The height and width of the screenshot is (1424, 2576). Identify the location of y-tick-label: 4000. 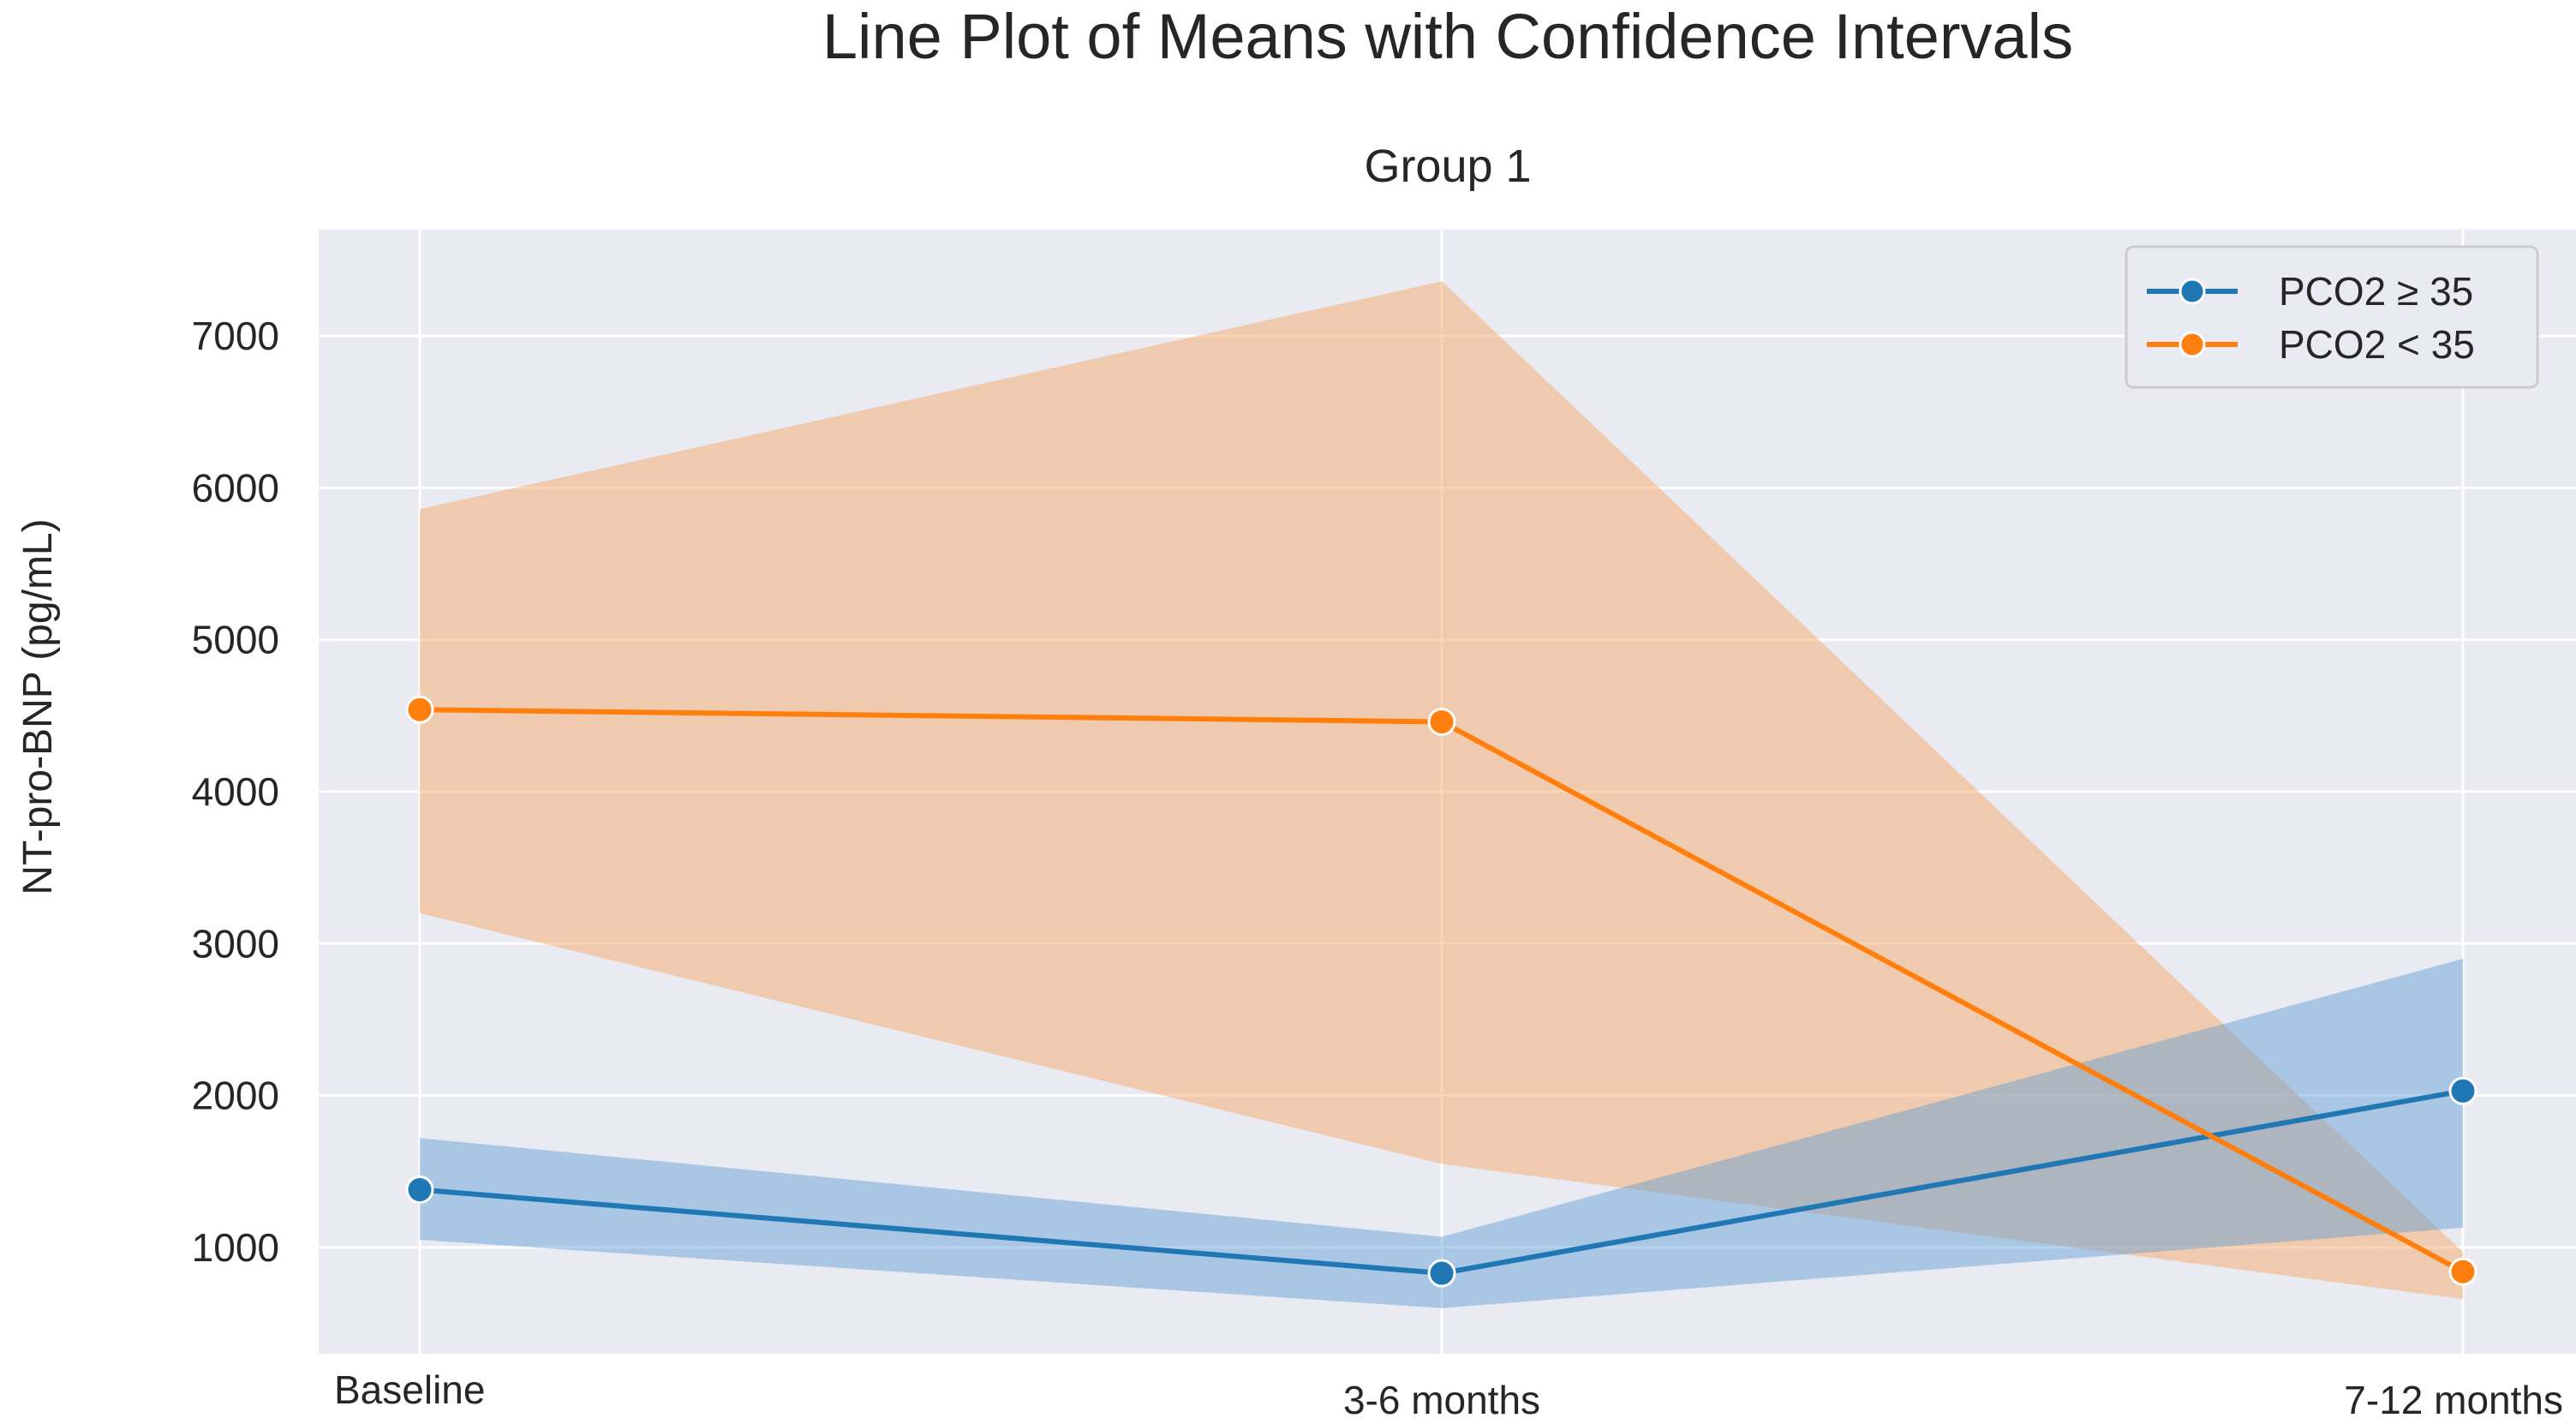
(235, 791).